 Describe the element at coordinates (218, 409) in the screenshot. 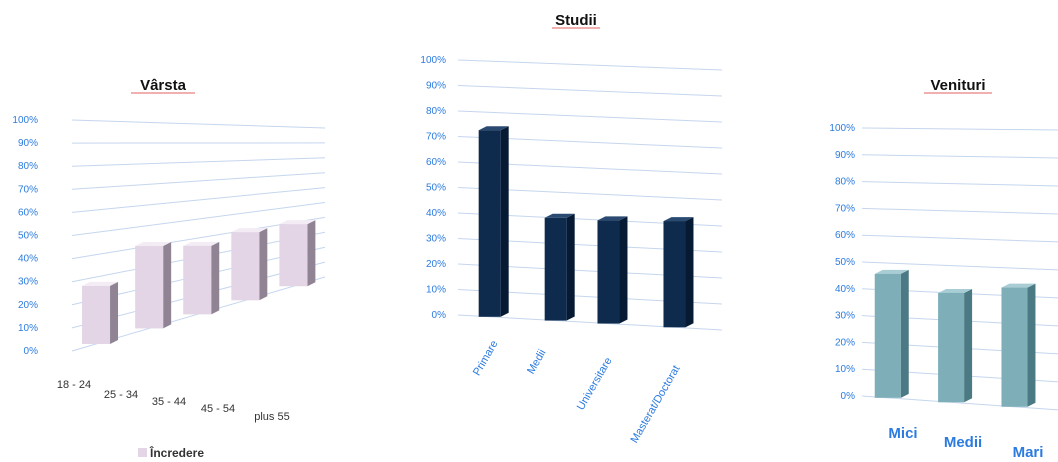

I see `category-label: 45 - 54` at that location.